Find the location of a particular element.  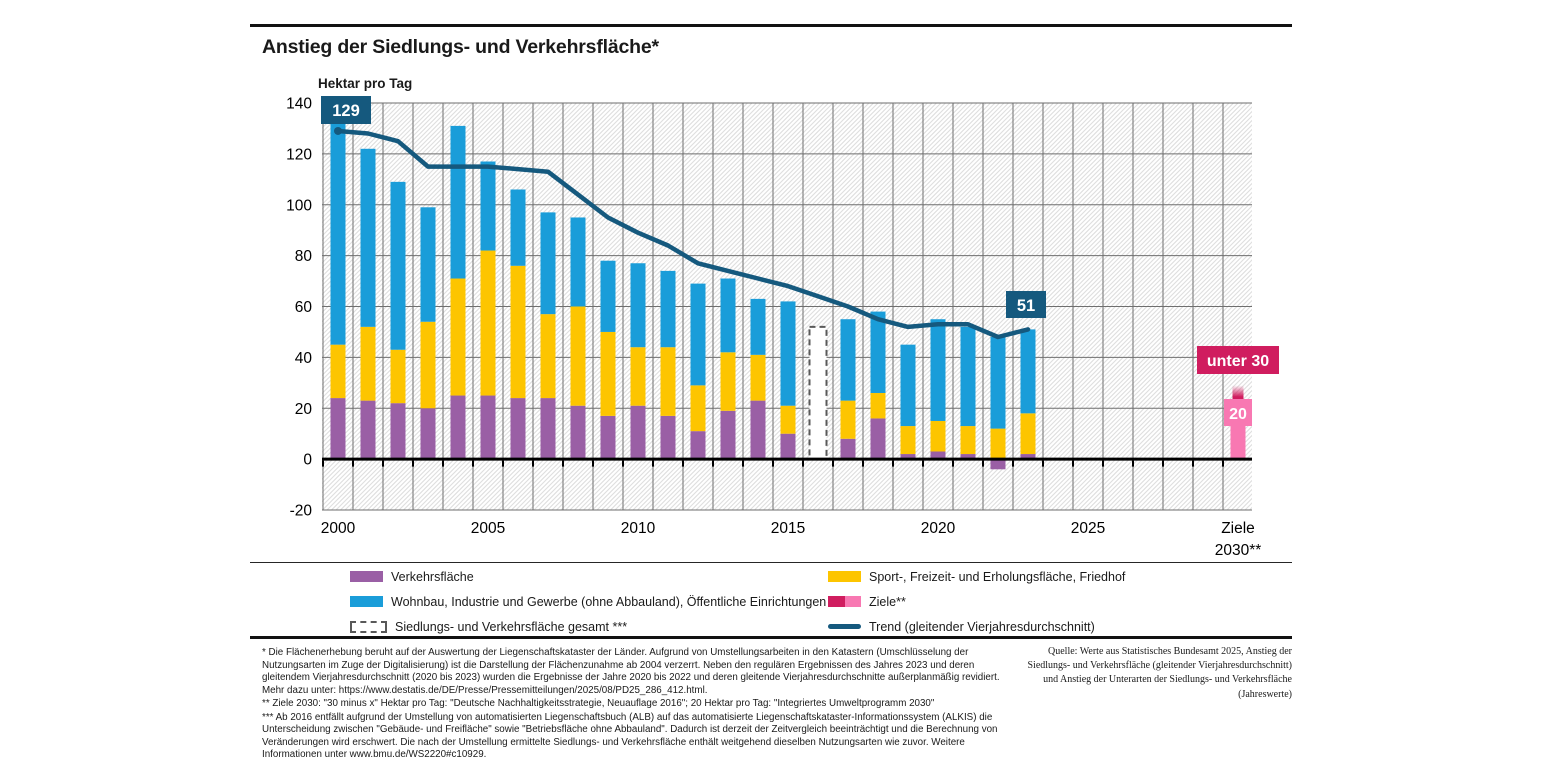

legend-item-gesamt-dashed: Siedlungs- und Verkehrsfläche gesamt *** is located at coordinates (489, 626).